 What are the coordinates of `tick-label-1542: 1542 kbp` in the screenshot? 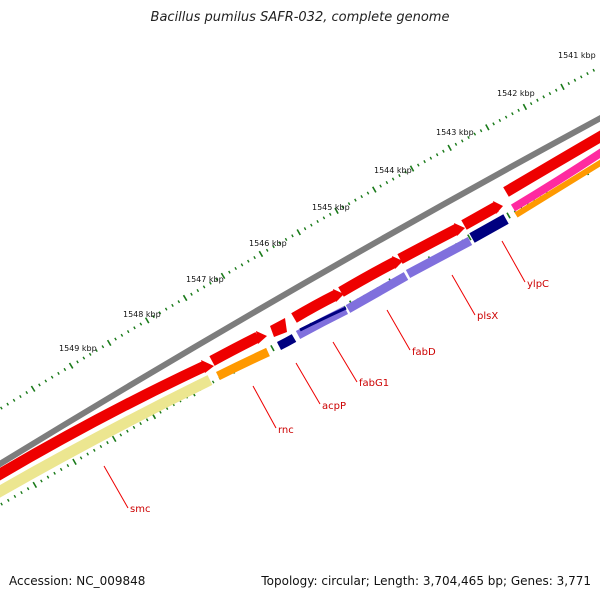 It's located at (516, 93).